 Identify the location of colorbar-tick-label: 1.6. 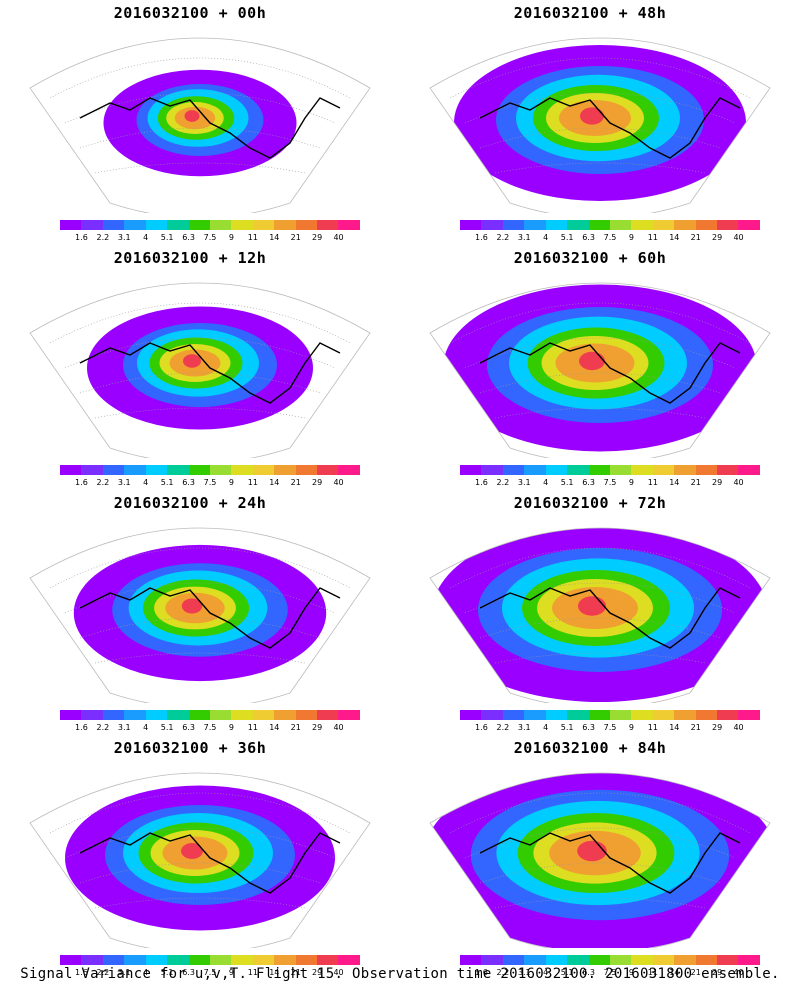
(481, 727).